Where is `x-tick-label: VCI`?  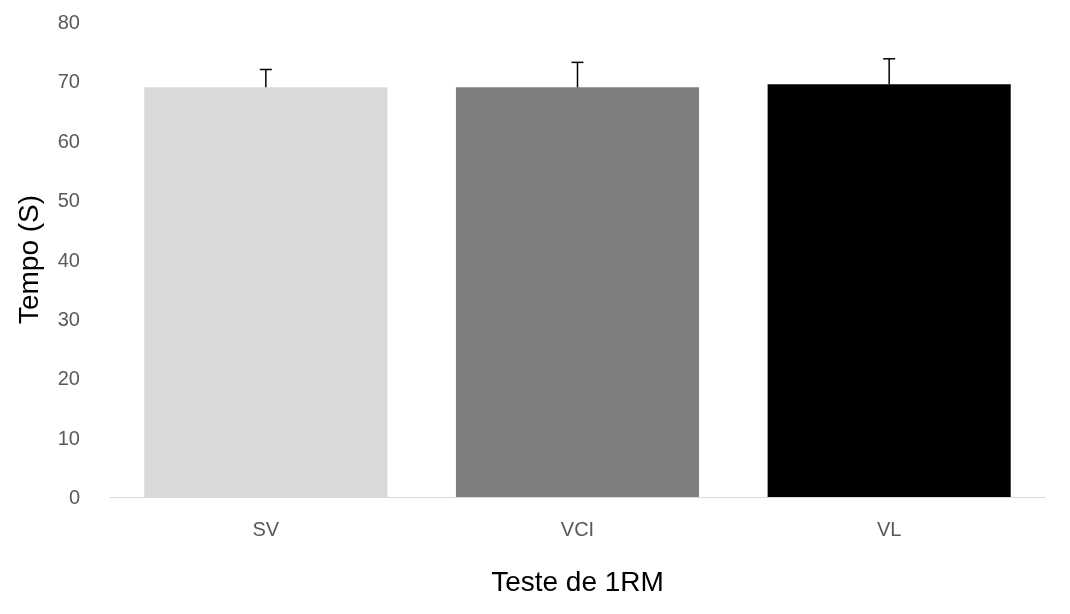
x-tick-label: VCI is located at coordinates (577, 529).